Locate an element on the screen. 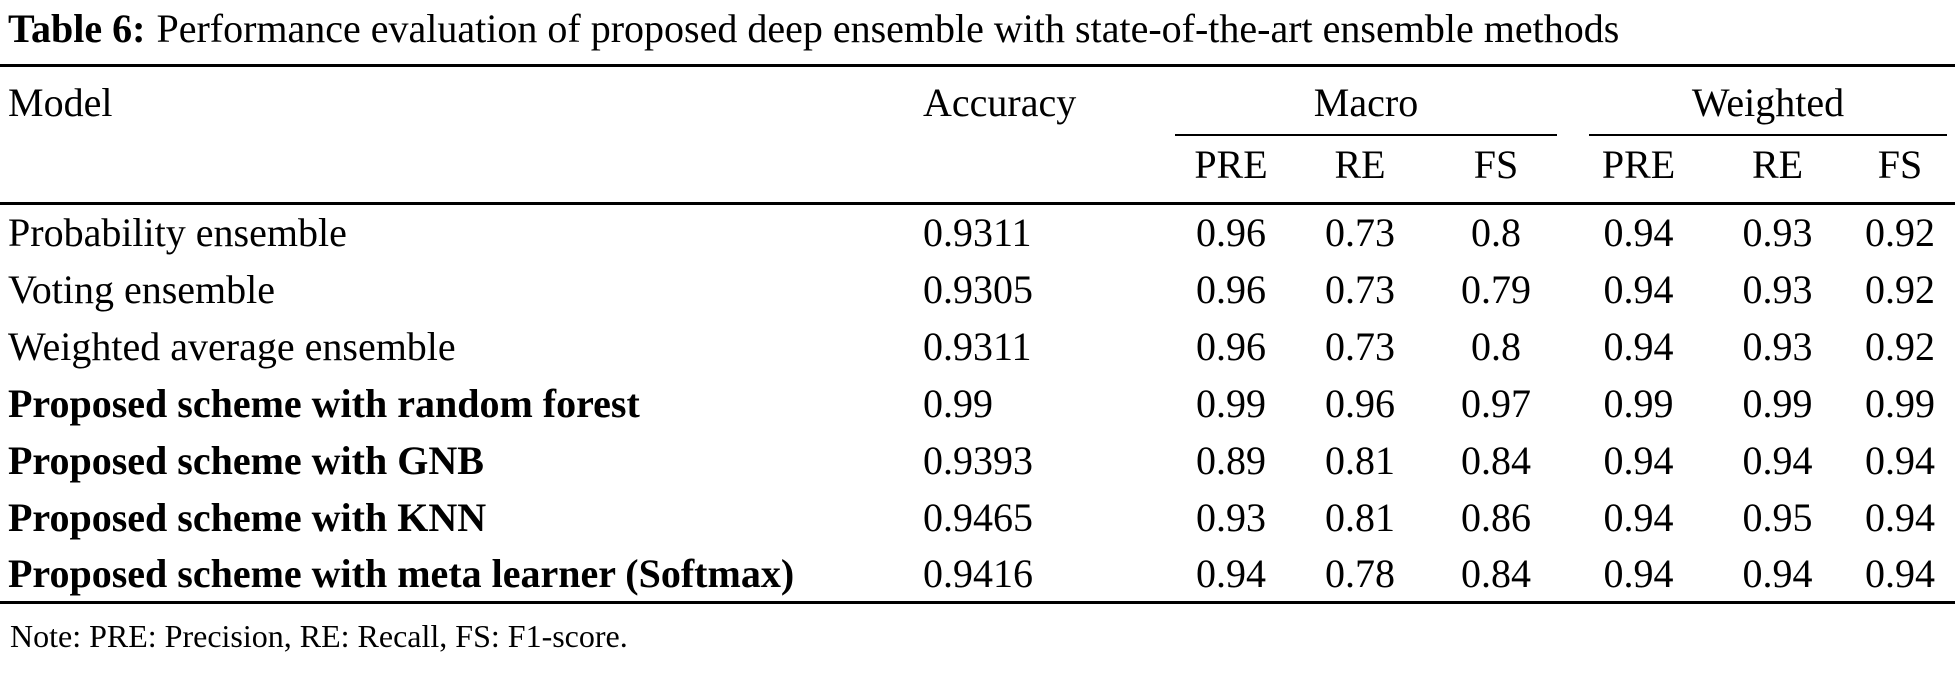  macro-re-value: 0.96 is located at coordinates (1360, 403).